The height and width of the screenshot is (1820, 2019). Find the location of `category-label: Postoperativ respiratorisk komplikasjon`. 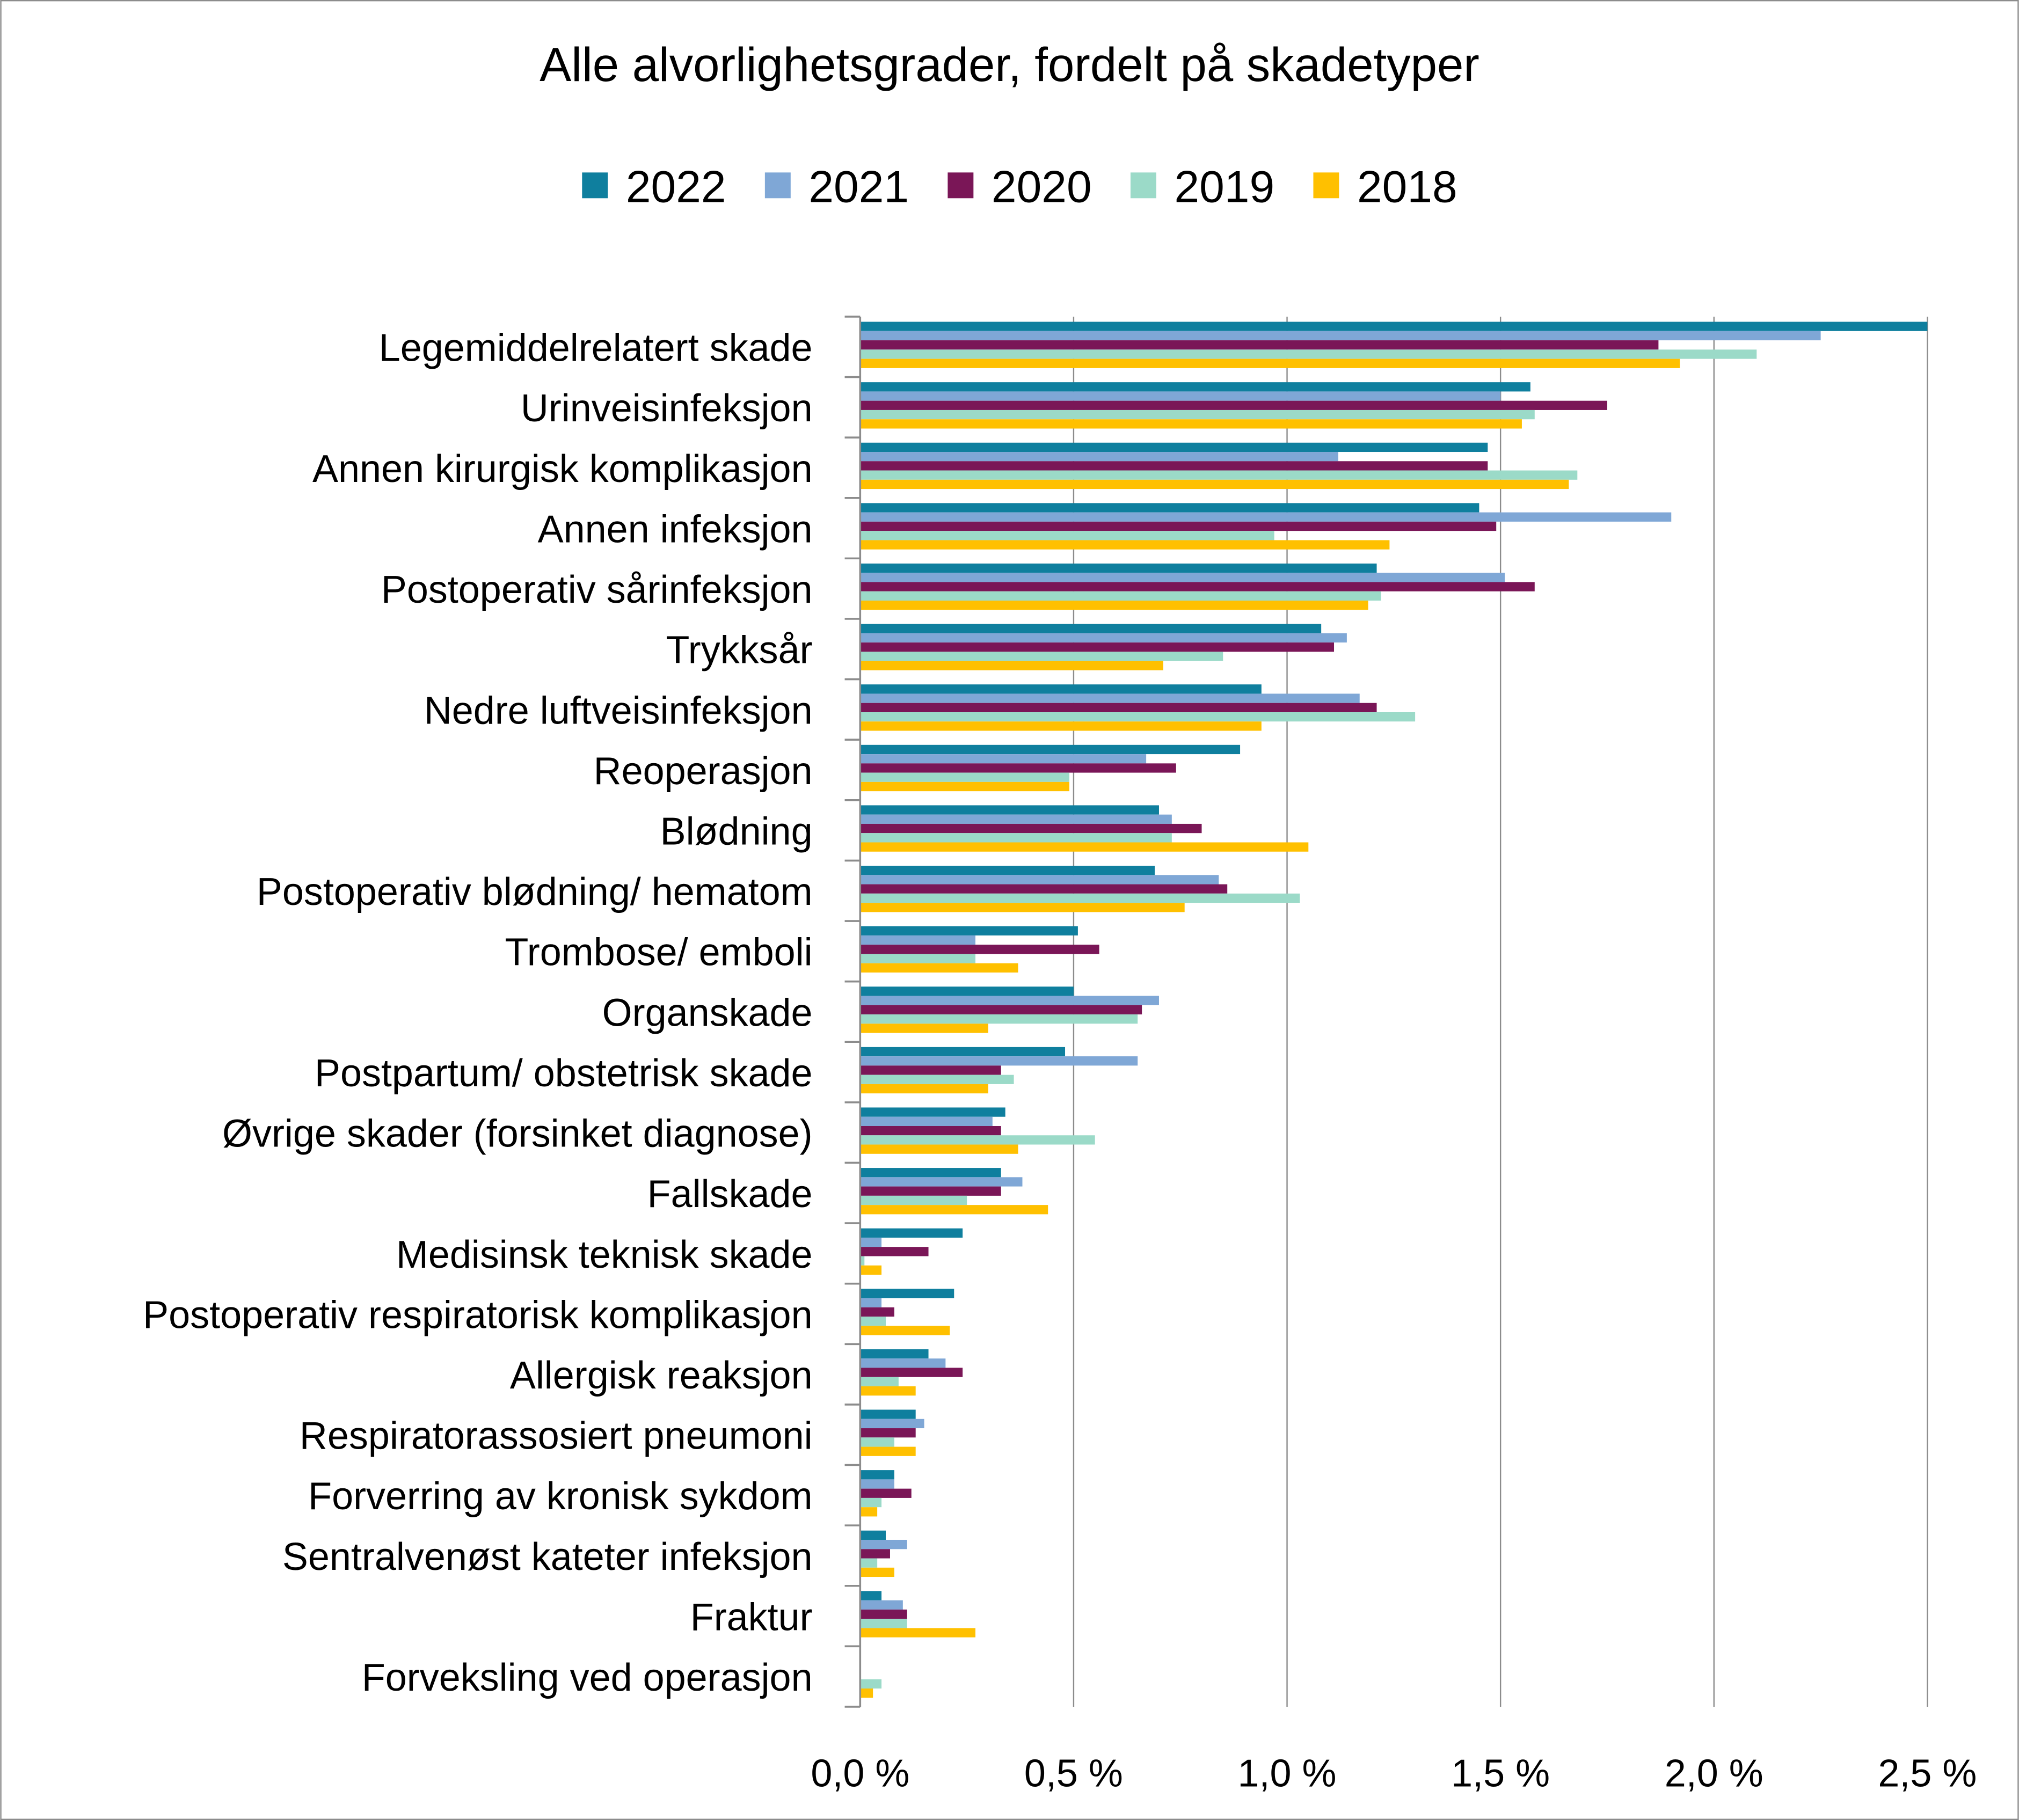

category-label: Postoperativ respiratorisk komplikasjon is located at coordinates (478, 1314).